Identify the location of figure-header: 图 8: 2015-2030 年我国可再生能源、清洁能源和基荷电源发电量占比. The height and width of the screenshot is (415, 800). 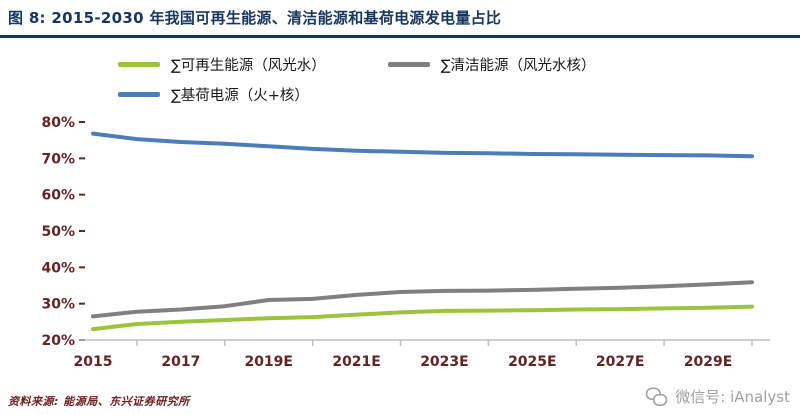
(400, 19).